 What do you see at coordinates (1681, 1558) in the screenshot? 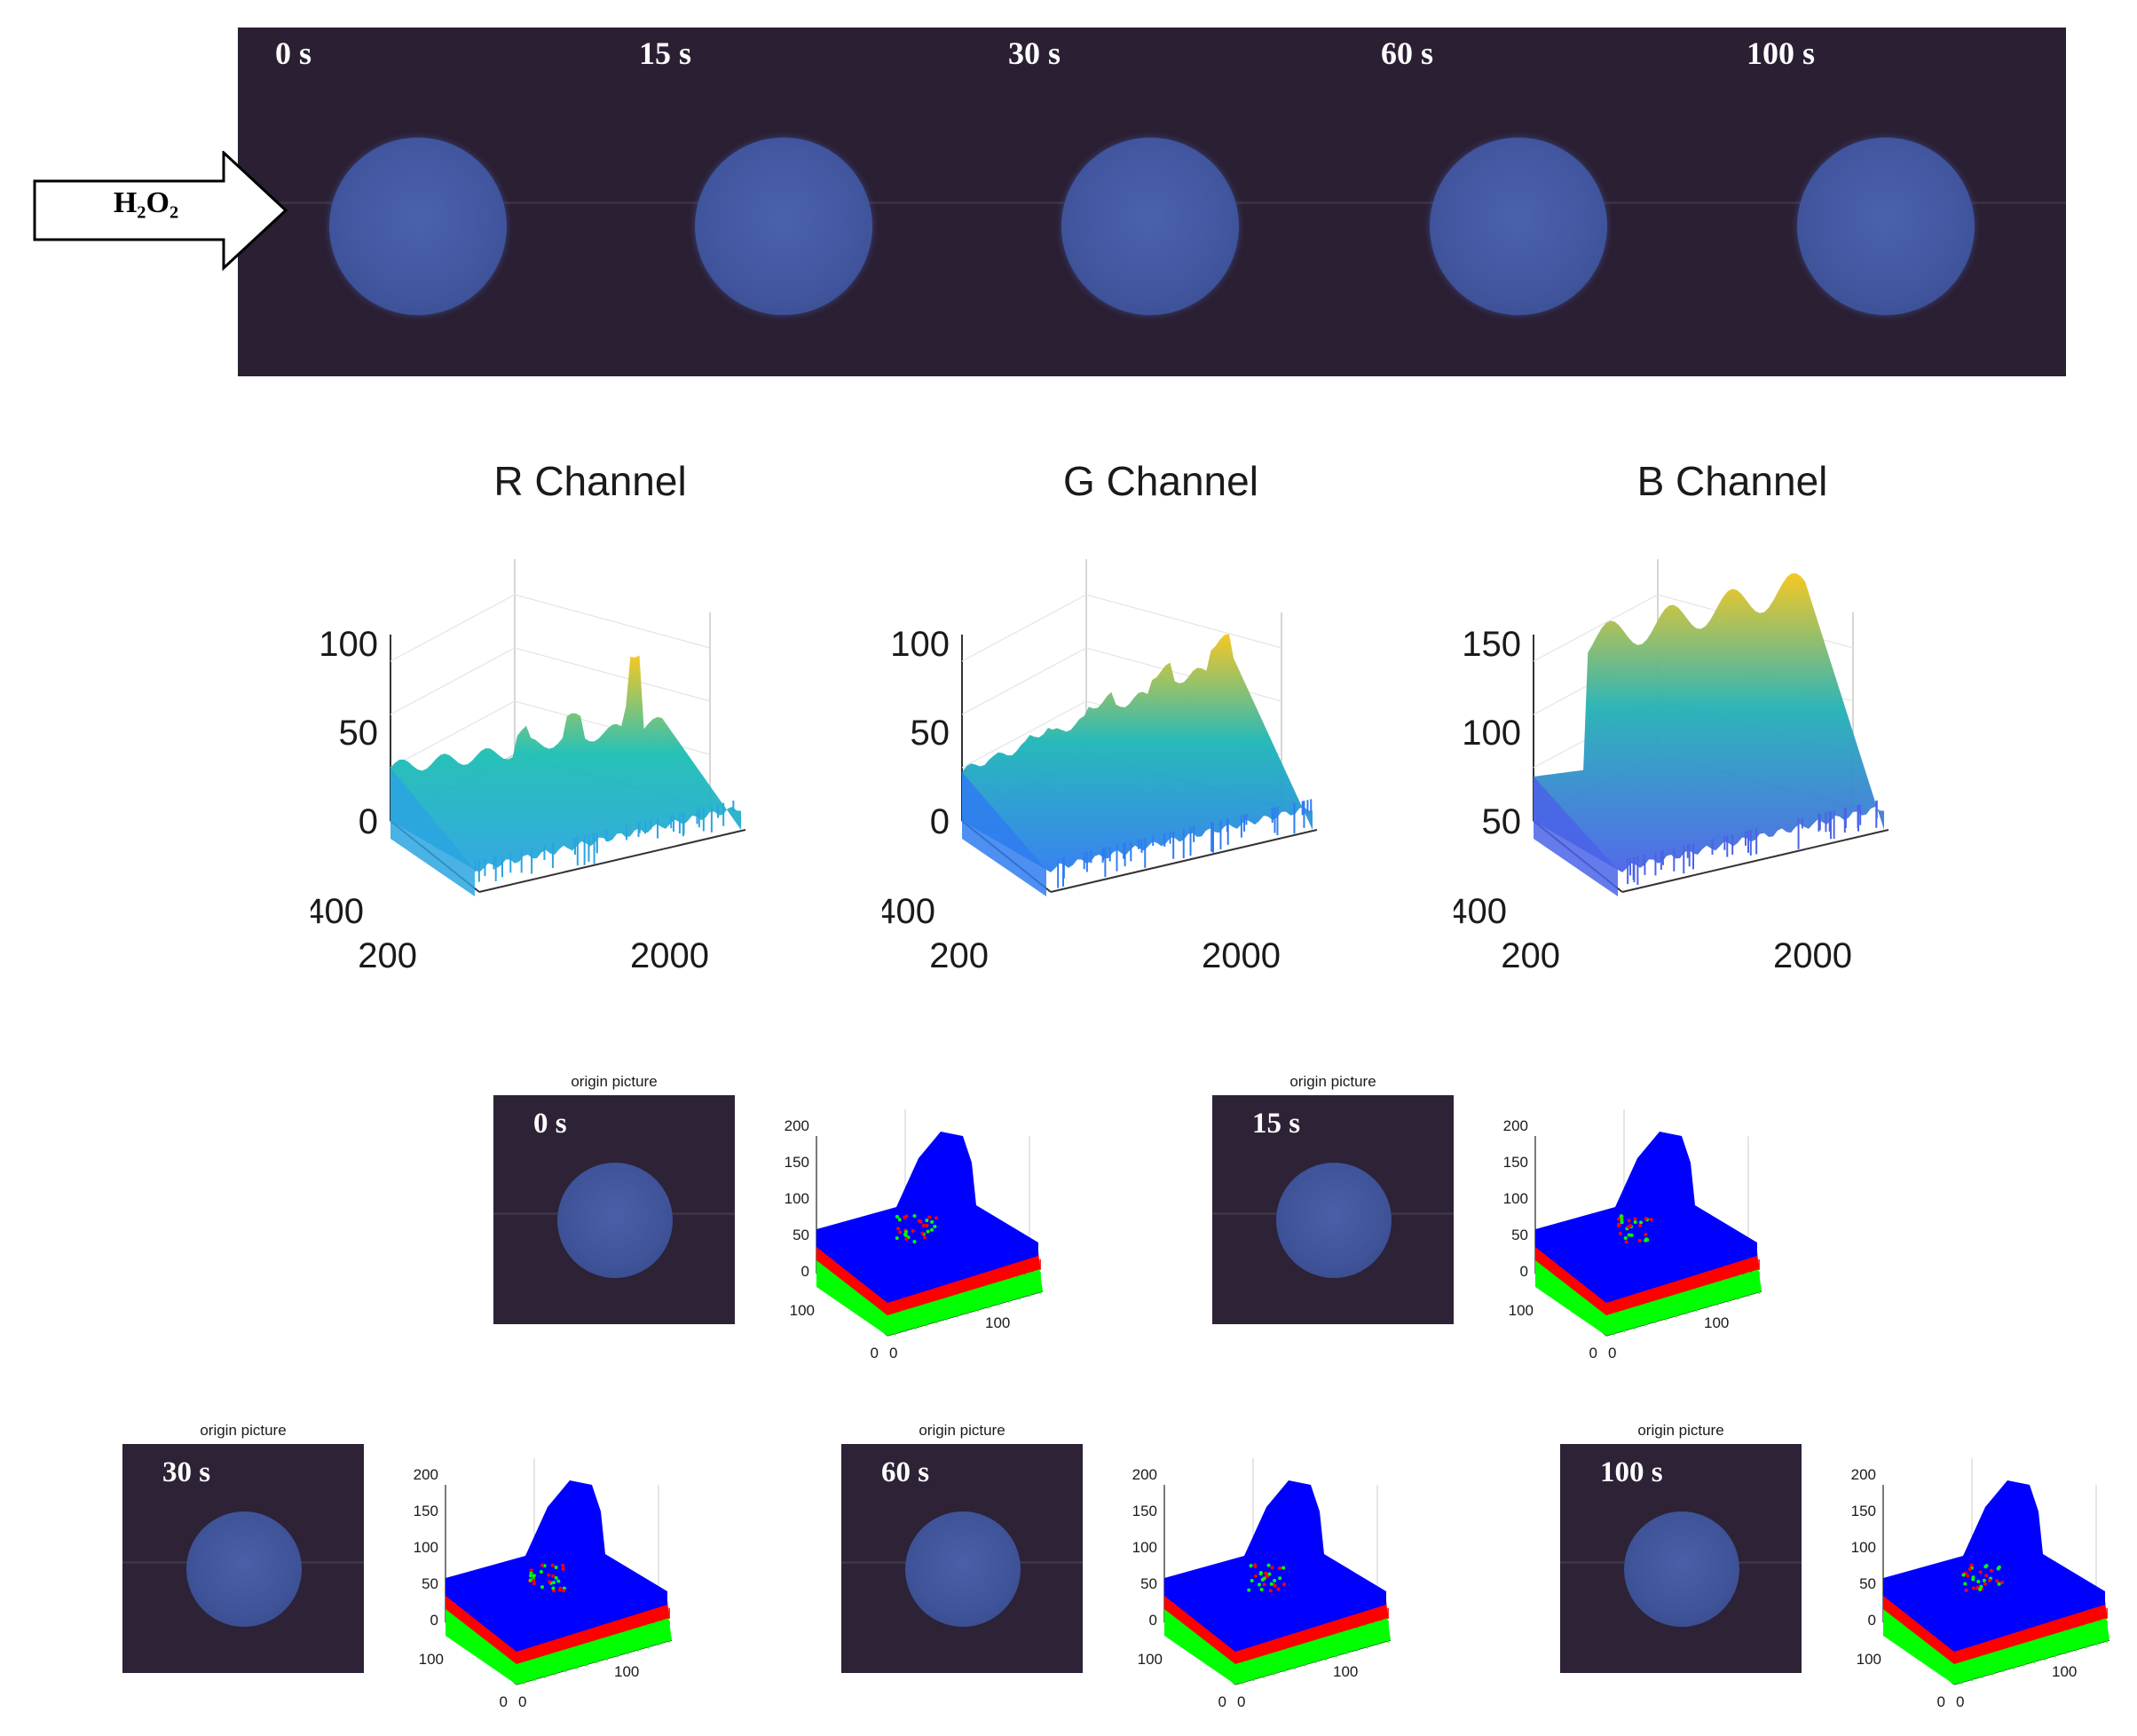
I see `origin-picture: 100 s` at bounding box center [1681, 1558].